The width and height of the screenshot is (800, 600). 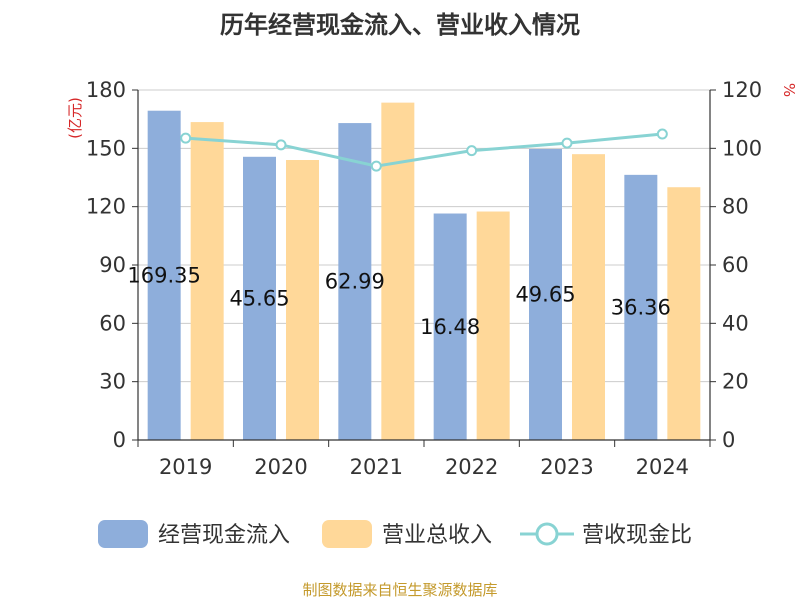 I want to click on legend-swatch-revenue, so click(x=347, y=534).